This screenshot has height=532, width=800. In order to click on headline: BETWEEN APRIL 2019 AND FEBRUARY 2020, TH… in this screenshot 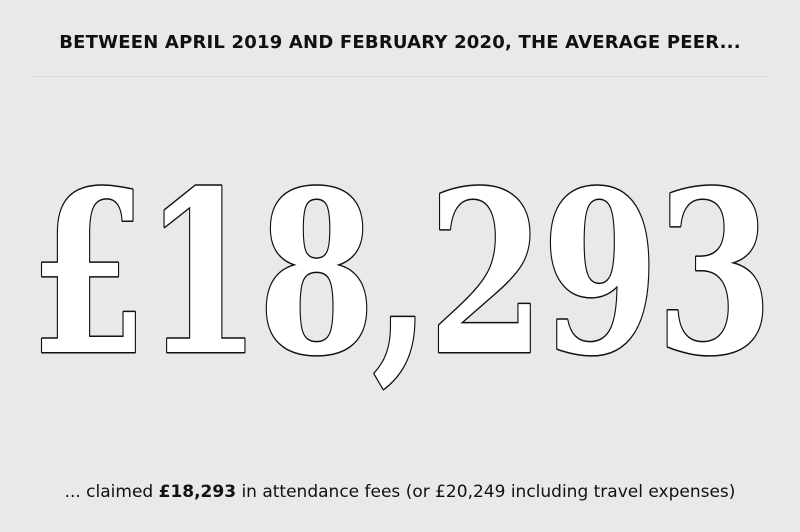, I will do `click(400, 42)`.